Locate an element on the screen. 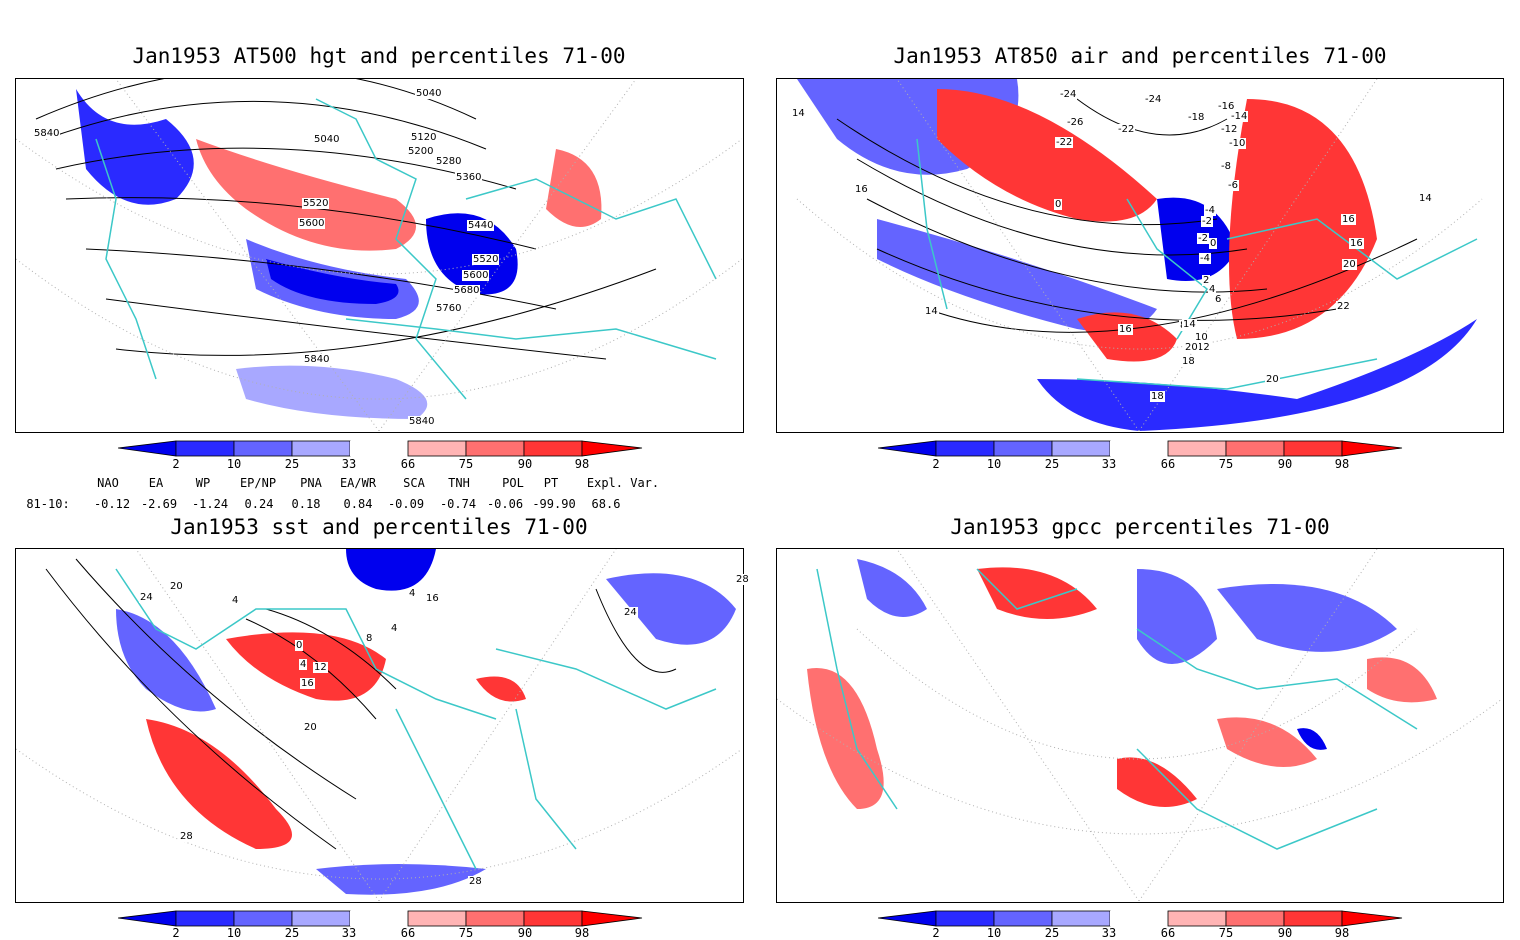 Image resolution: width=1520 pixels, height=940 pixels. contour-label: -24 is located at coordinates (1153, 99).